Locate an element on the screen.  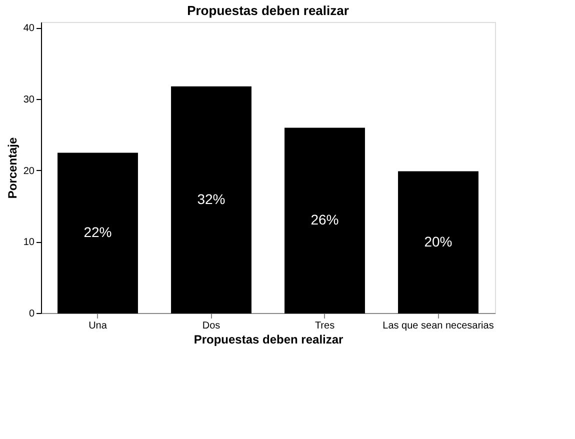
y-tick-label: 40 is located at coordinates (29, 28).